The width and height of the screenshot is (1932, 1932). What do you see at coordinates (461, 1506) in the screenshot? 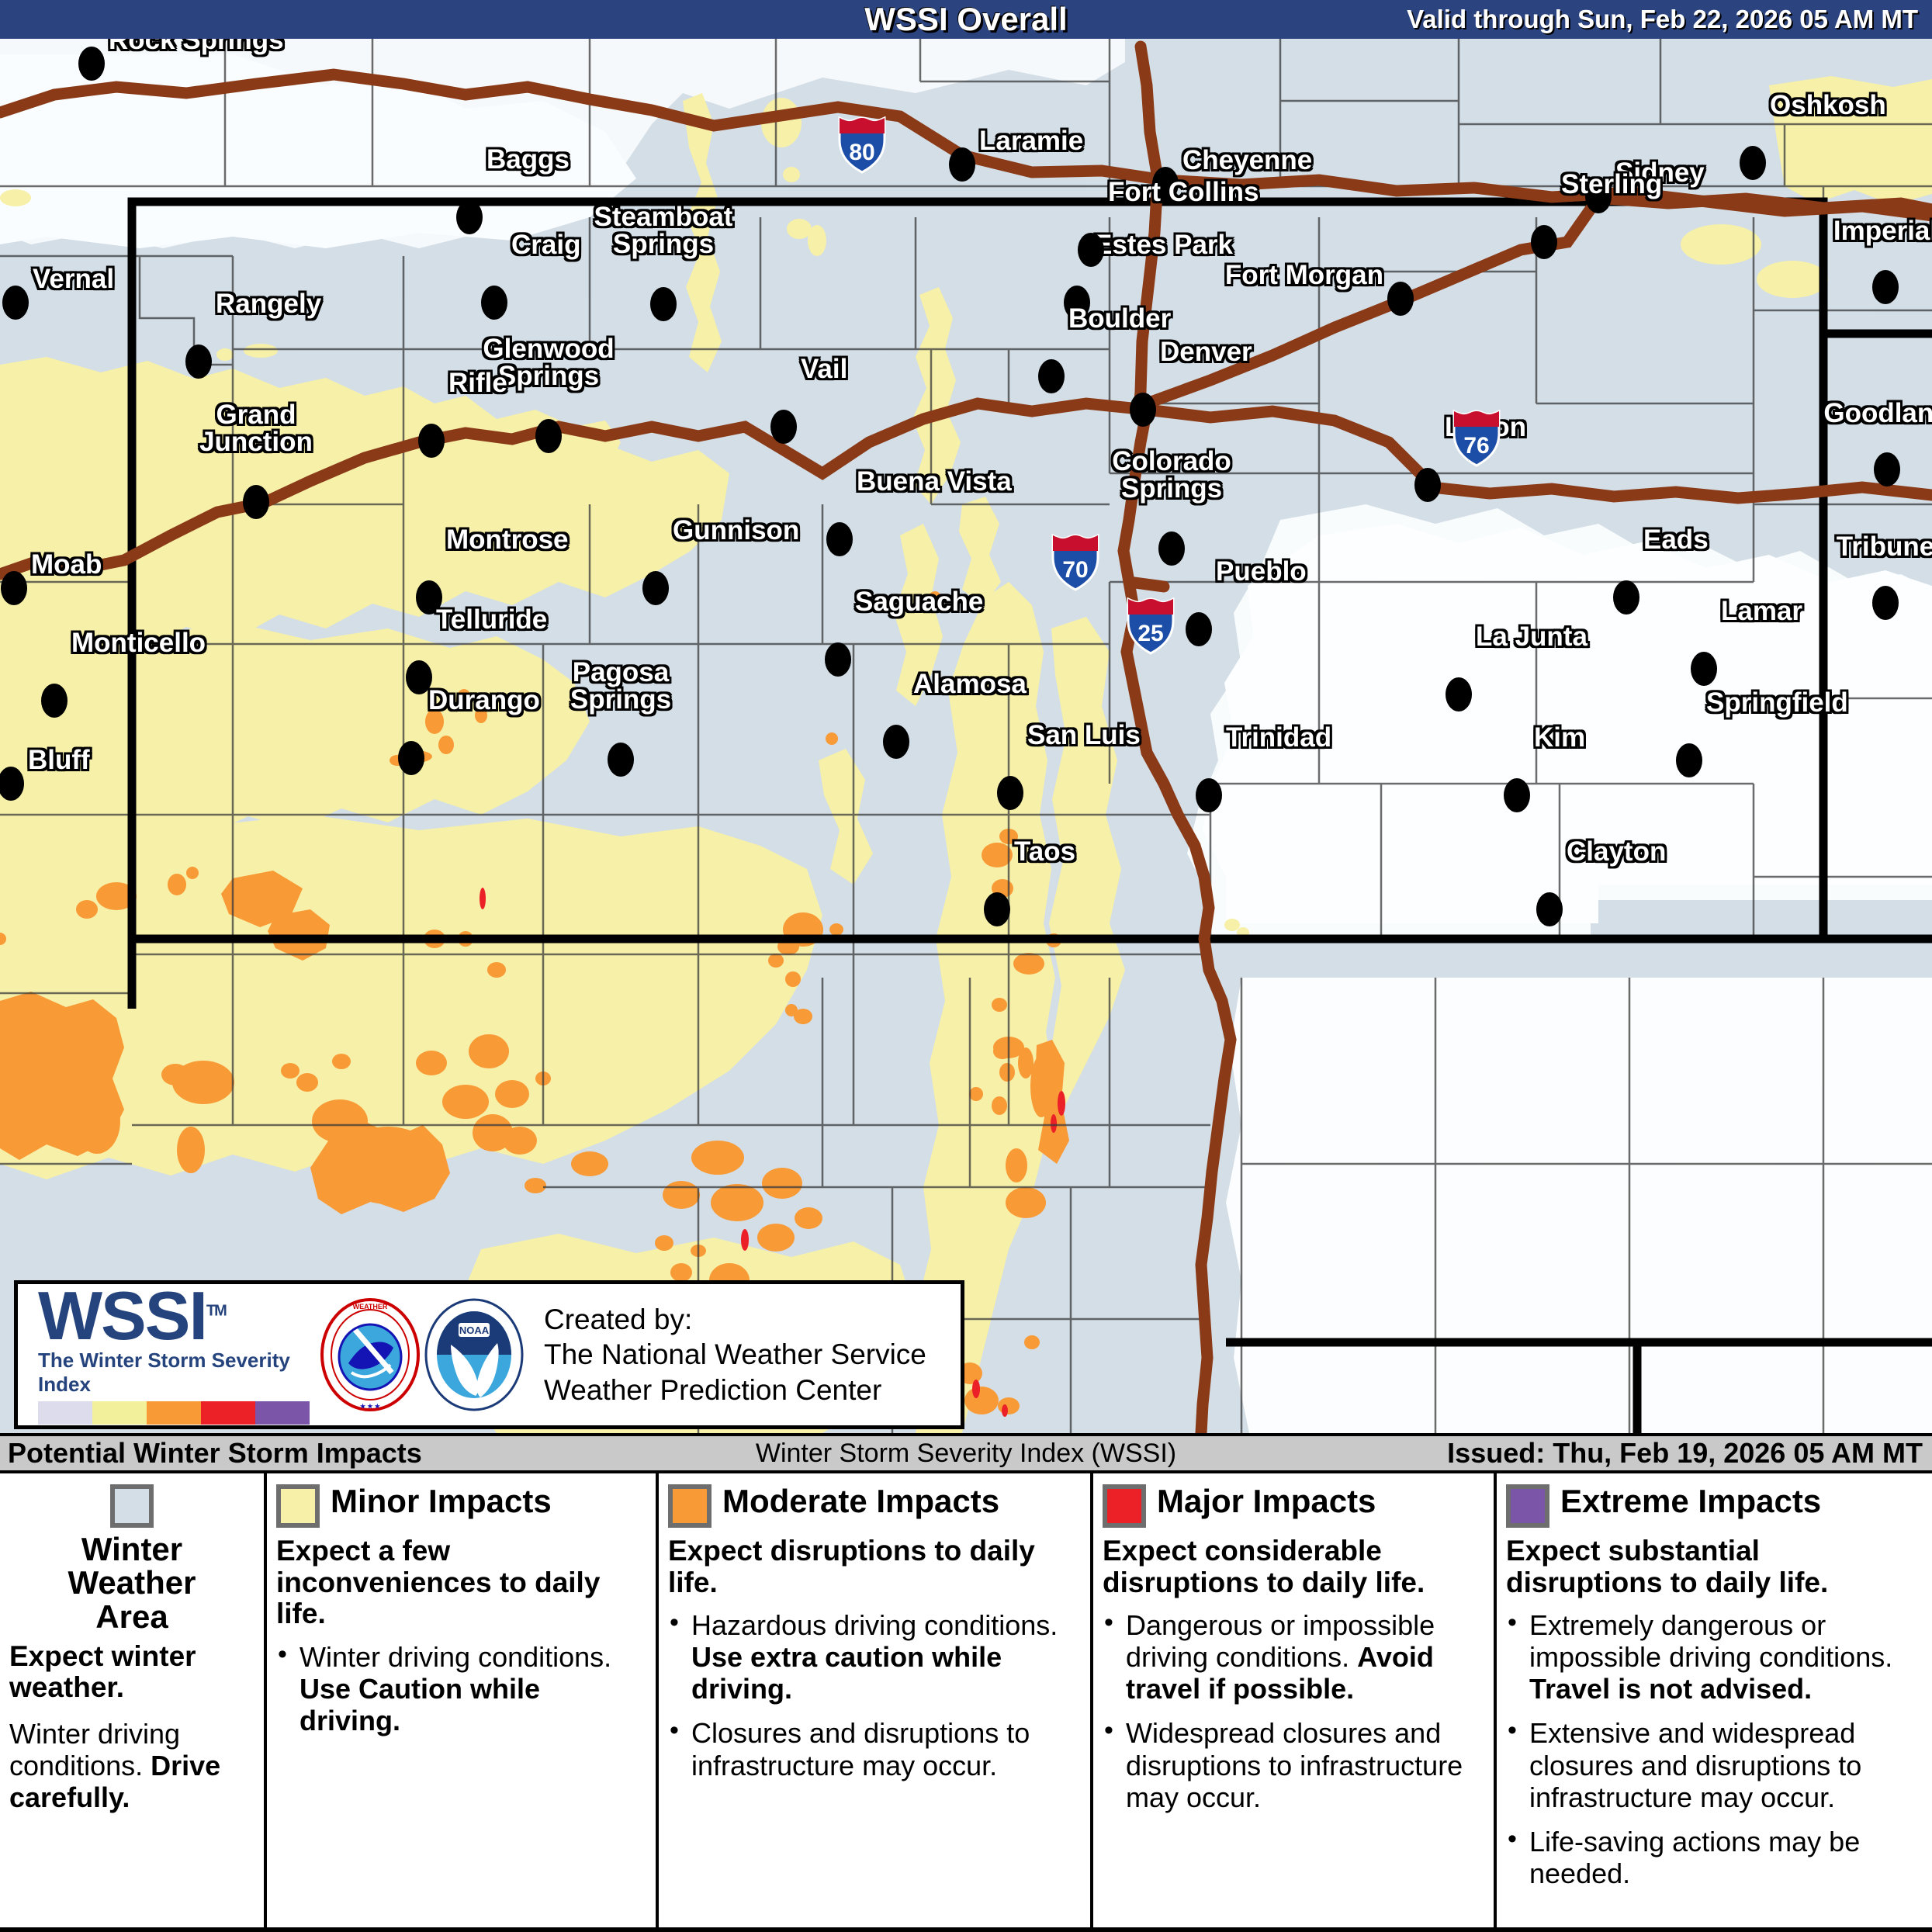
I see `legend-header: Minor Impacts` at bounding box center [461, 1506].